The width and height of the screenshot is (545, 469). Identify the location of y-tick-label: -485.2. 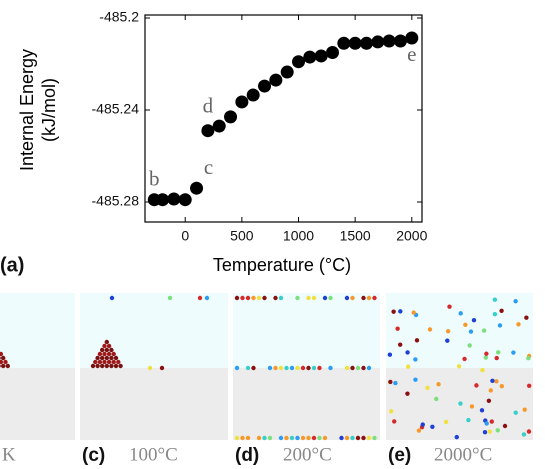
(119, 17).